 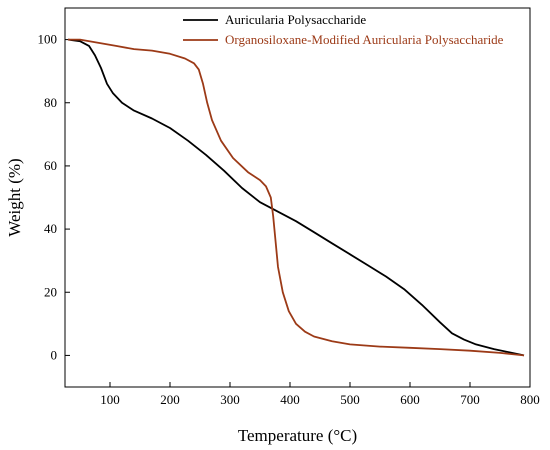 I want to click on x-tick-label: 600, so click(x=410, y=399).